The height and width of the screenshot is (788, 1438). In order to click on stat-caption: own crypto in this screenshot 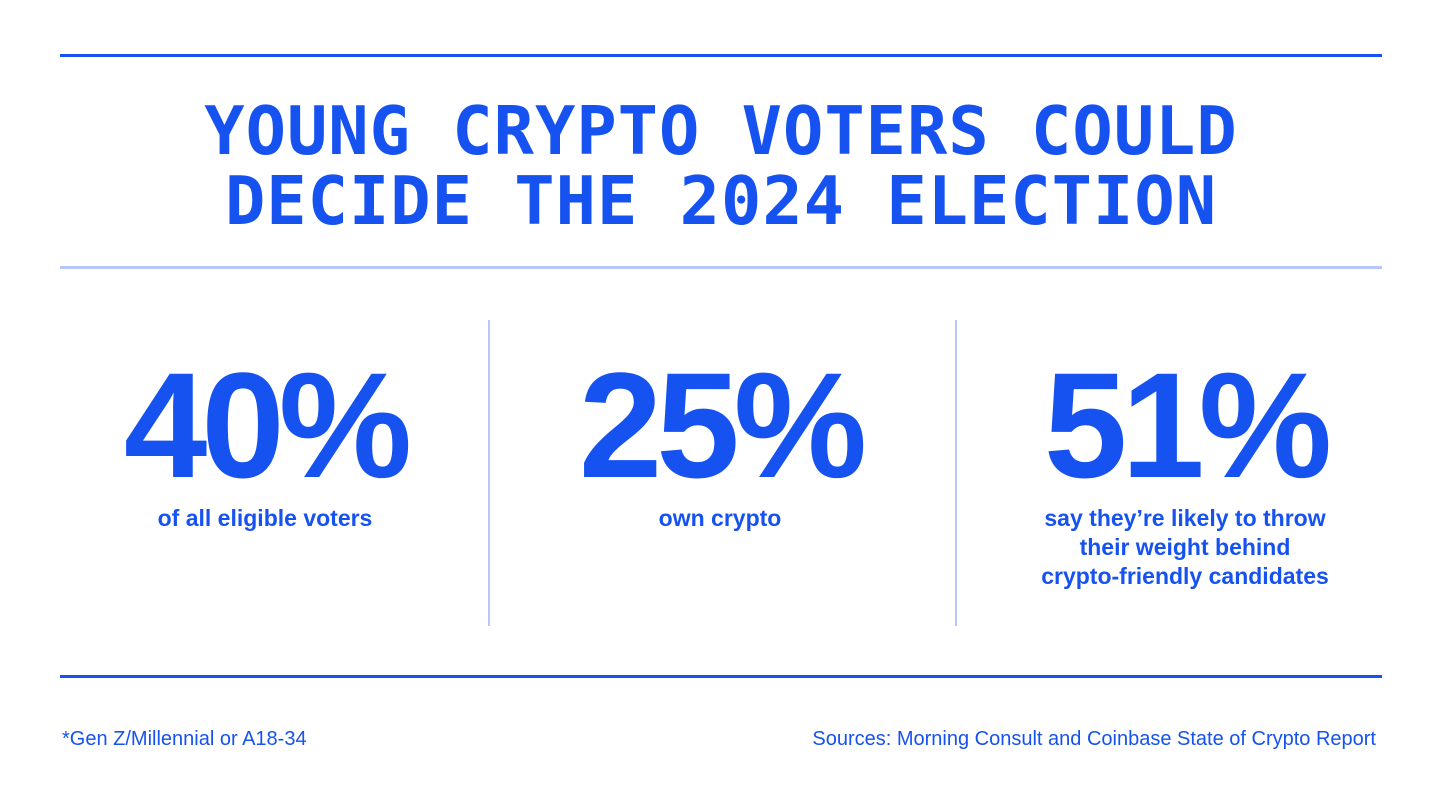, I will do `click(720, 518)`.